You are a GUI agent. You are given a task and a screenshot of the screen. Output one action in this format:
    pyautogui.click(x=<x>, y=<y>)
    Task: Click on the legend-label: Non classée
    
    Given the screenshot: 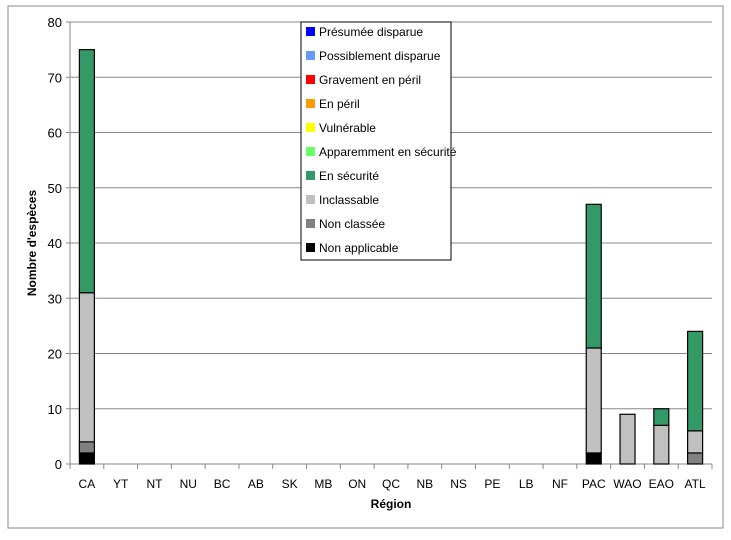 What is the action you would take?
    pyautogui.click(x=352, y=224)
    